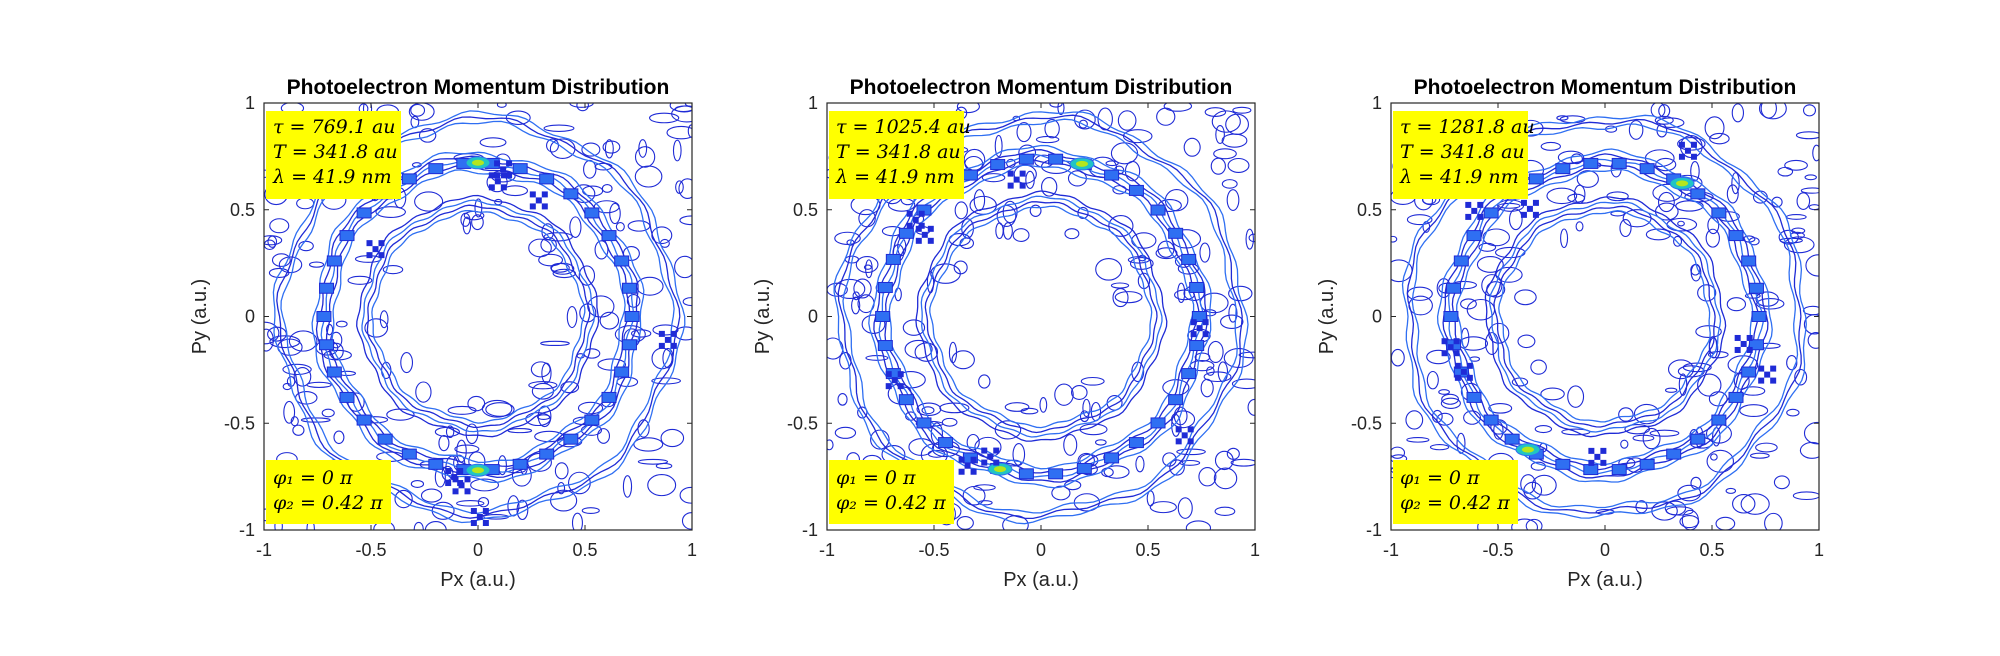 The width and height of the screenshot is (2000, 656). What do you see at coordinates (200, 317) in the screenshot?
I see `y-axis-label: Py (a.u.)` at bounding box center [200, 317].